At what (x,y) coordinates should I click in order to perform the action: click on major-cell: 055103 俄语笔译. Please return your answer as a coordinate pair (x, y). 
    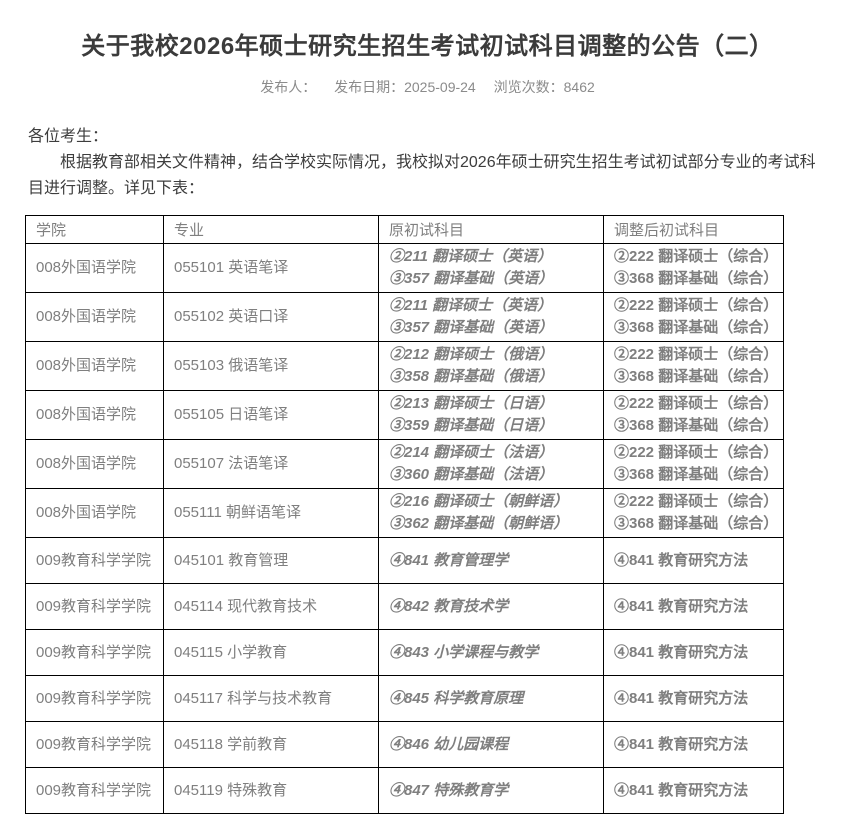
    Looking at the image, I should click on (271, 366).